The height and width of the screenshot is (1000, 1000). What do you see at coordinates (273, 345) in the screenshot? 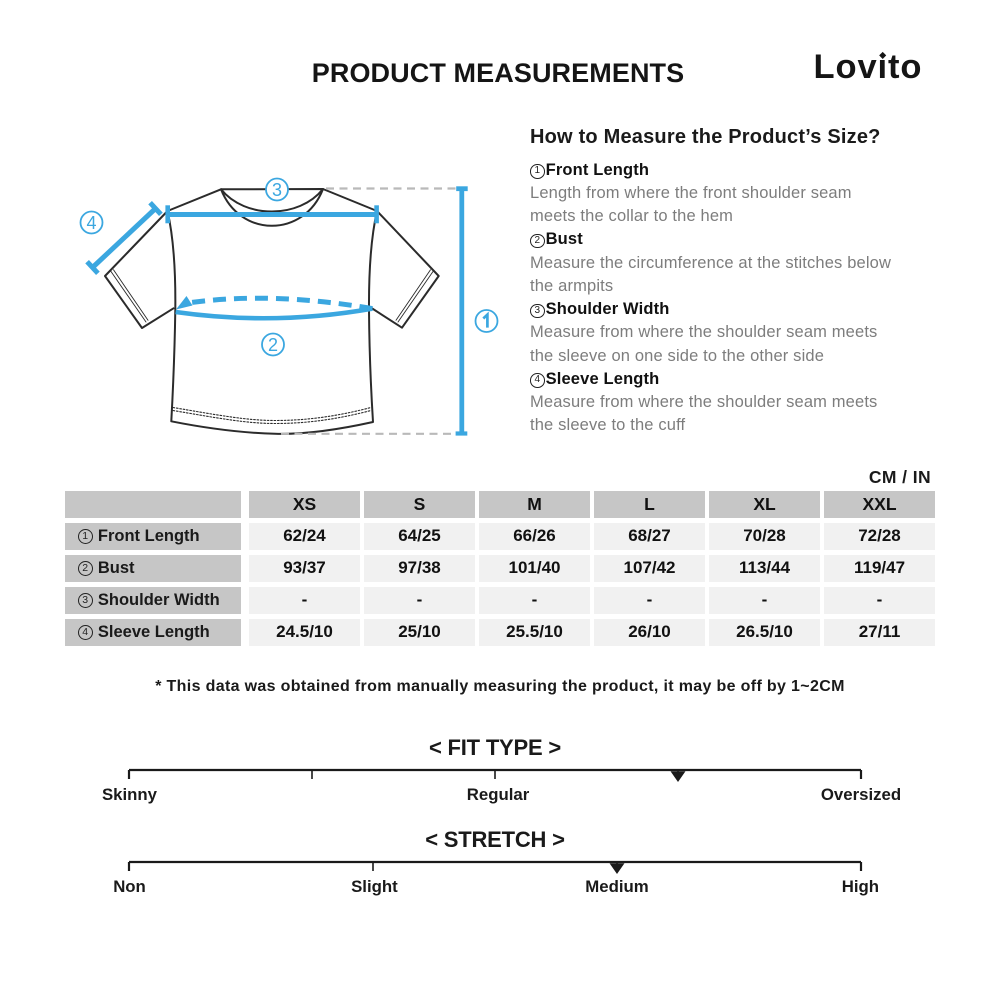
I see `svg-text: 2` at bounding box center [273, 345].